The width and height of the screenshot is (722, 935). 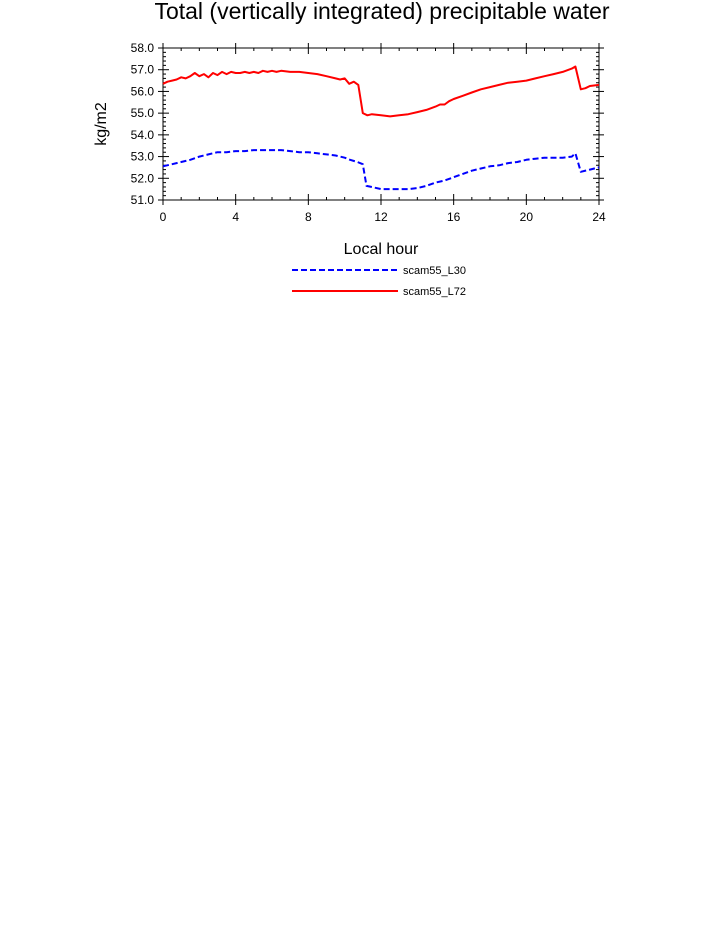 I want to click on x-axis-label: Local hour, so click(x=381, y=249).